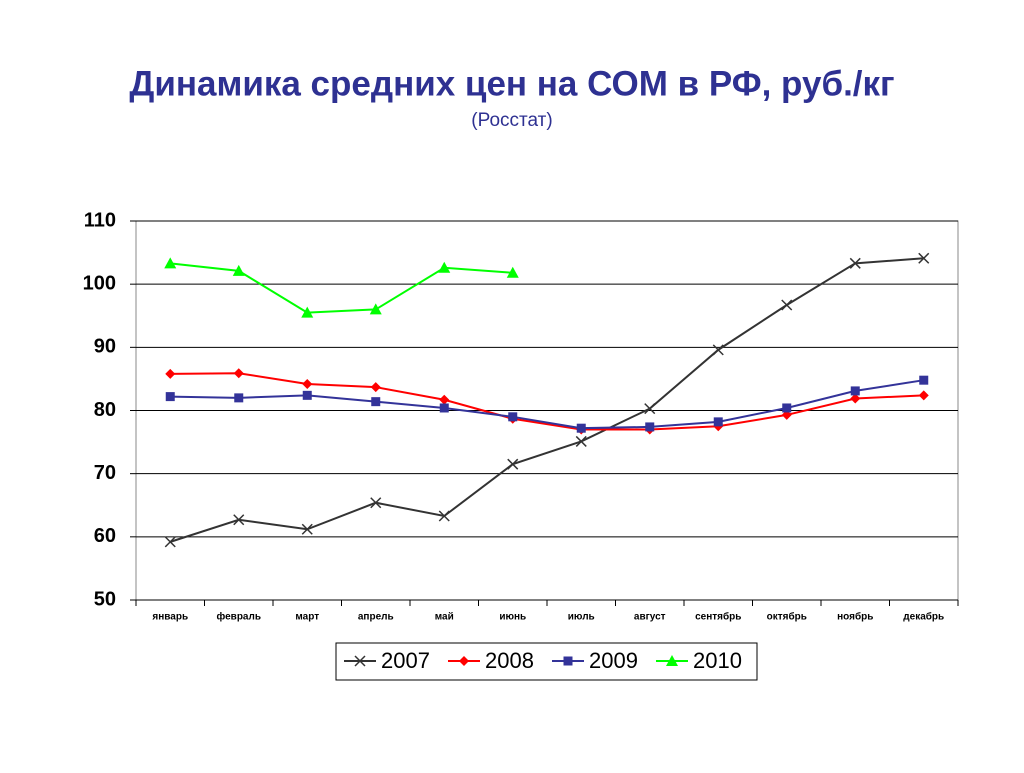 Image resolution: width=1024 pixels, height=773 pixels. I want to click on y-tick-label: 50, so click(105, 599).